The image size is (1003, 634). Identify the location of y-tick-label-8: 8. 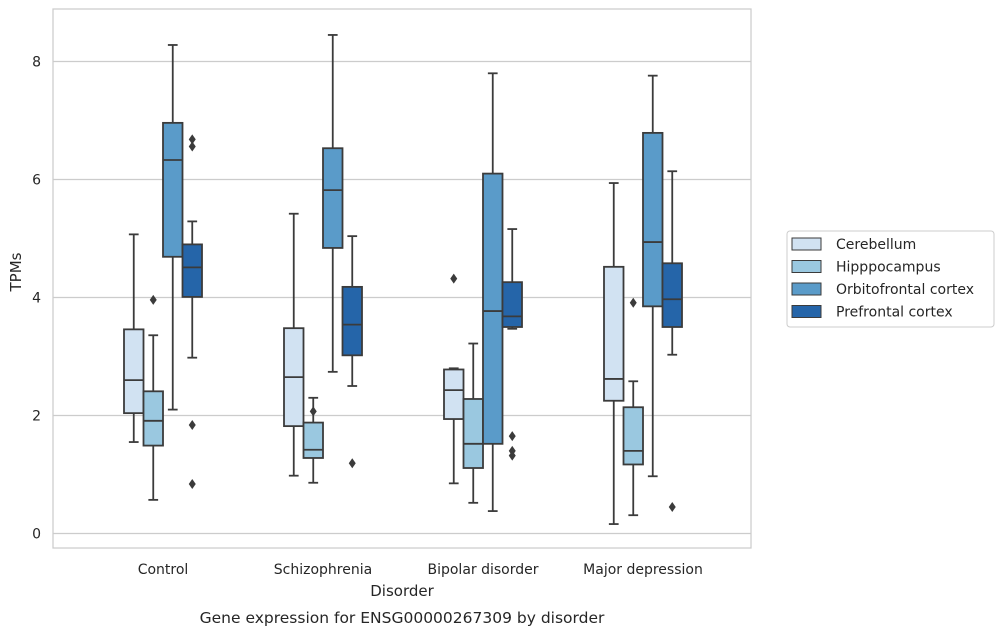
(36, 63).